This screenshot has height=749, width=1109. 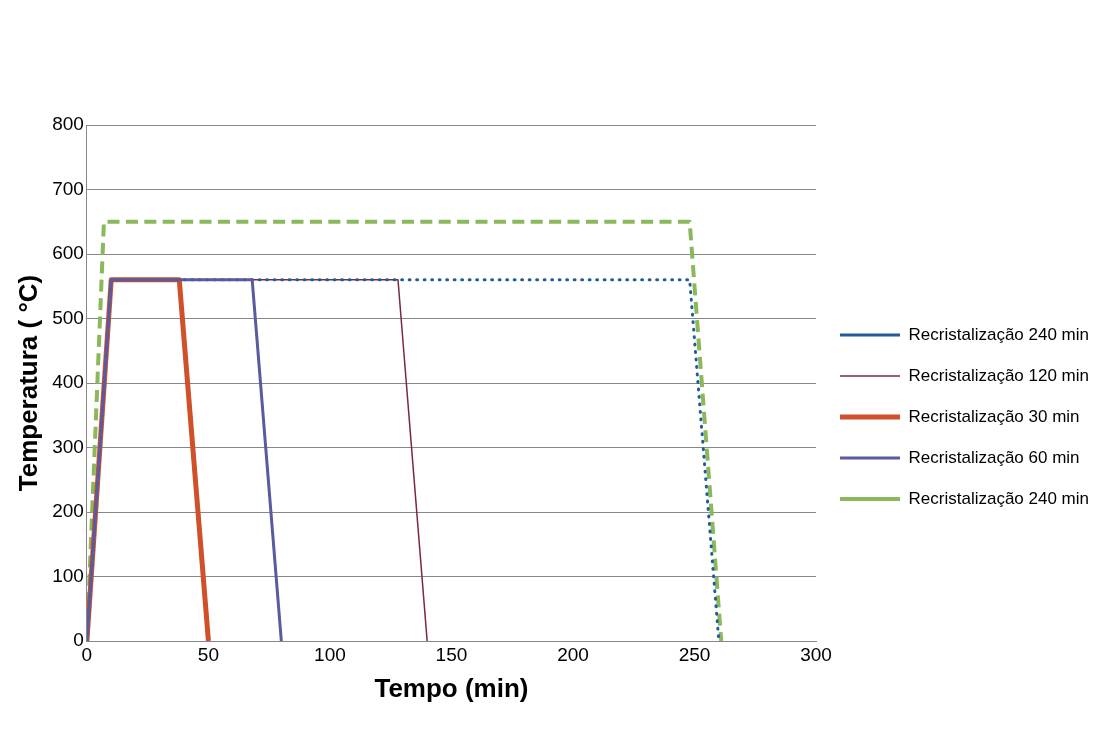 I want to click on y-axis-title: Temperatura ( °C), so click(x=27, y=383).